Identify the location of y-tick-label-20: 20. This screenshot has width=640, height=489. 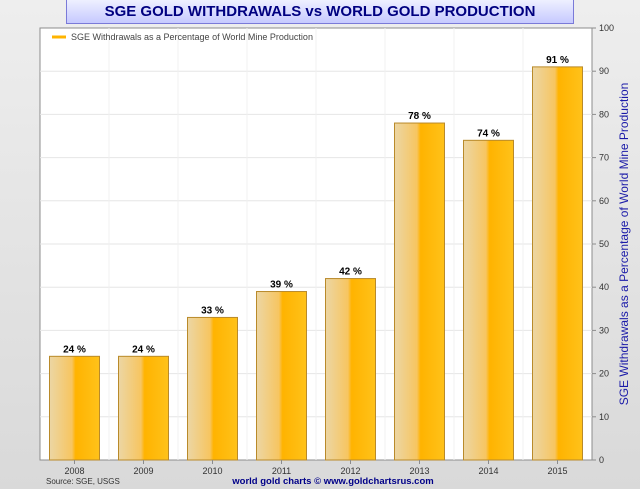
(604, 374).